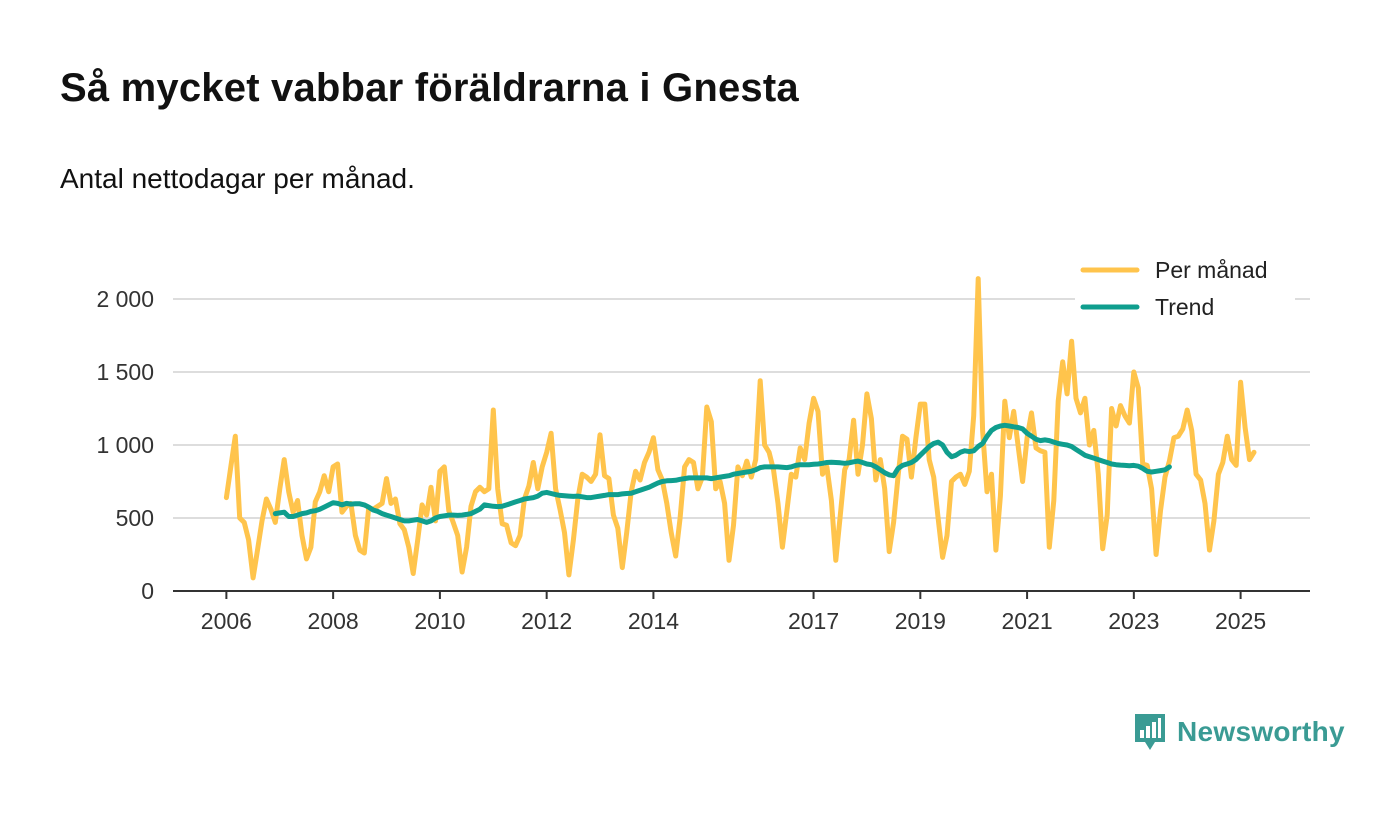 The image size is (1400, 813). Describe the element at coordinates (333, 621) in the screenshot. I see `x-tick-label: 2008` at that location.